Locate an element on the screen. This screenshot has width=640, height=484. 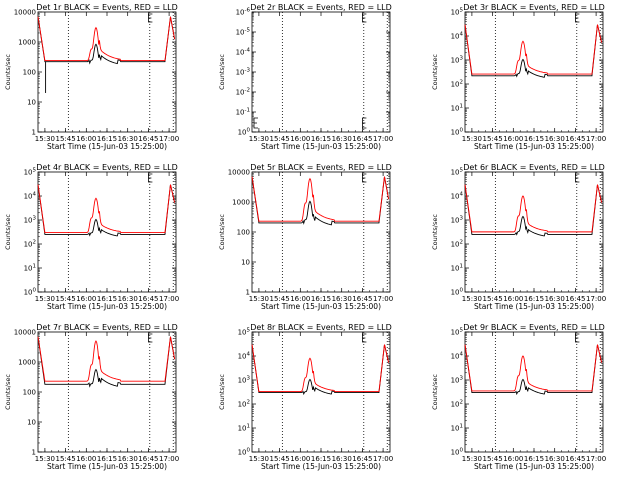
y-tick-label: 10⁻¹ is located at coordinates (243, 112).